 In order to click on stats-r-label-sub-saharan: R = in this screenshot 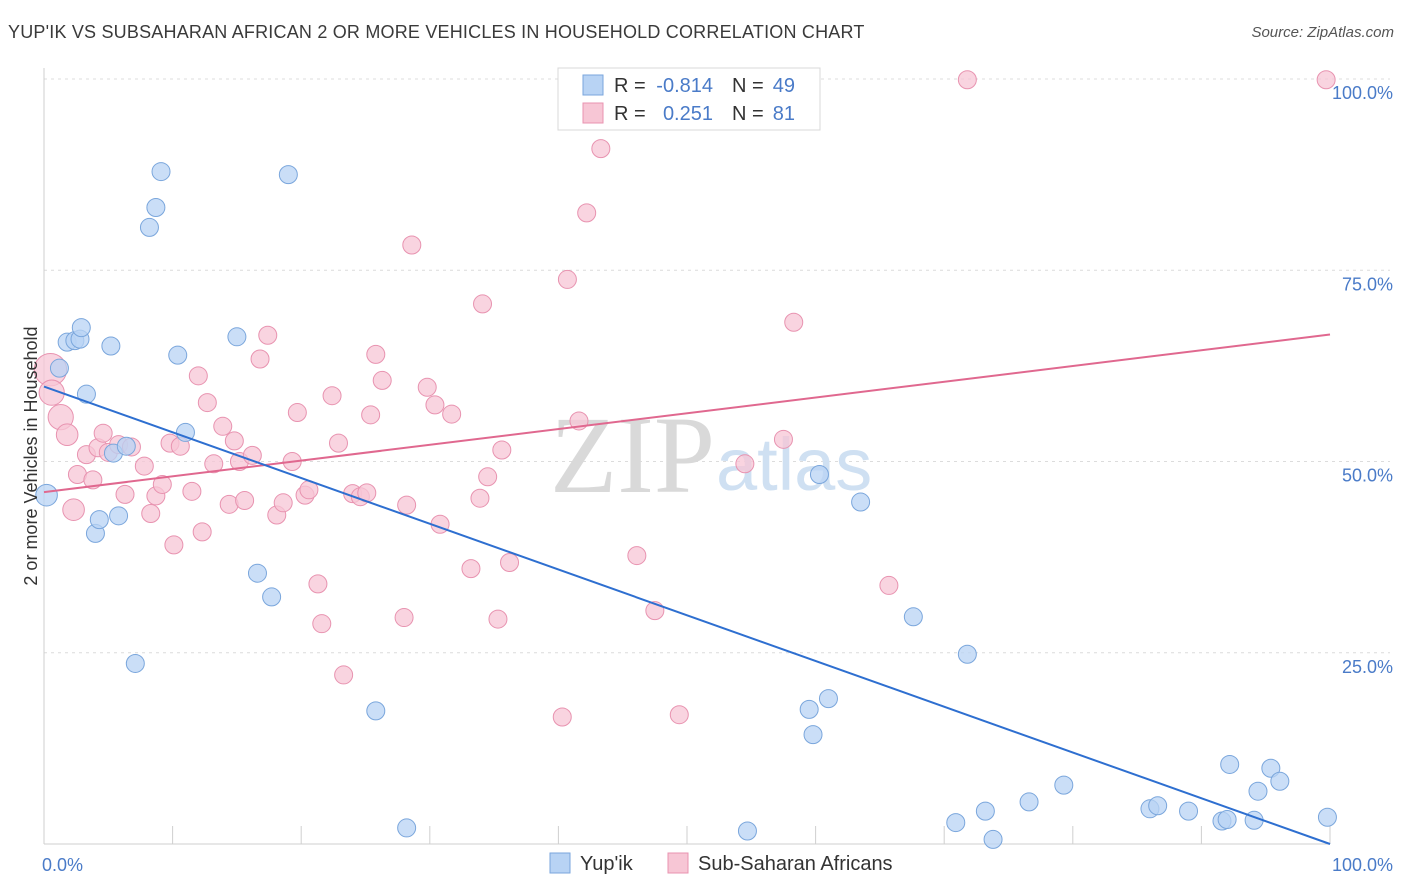, I will do `click(630, 114)`.